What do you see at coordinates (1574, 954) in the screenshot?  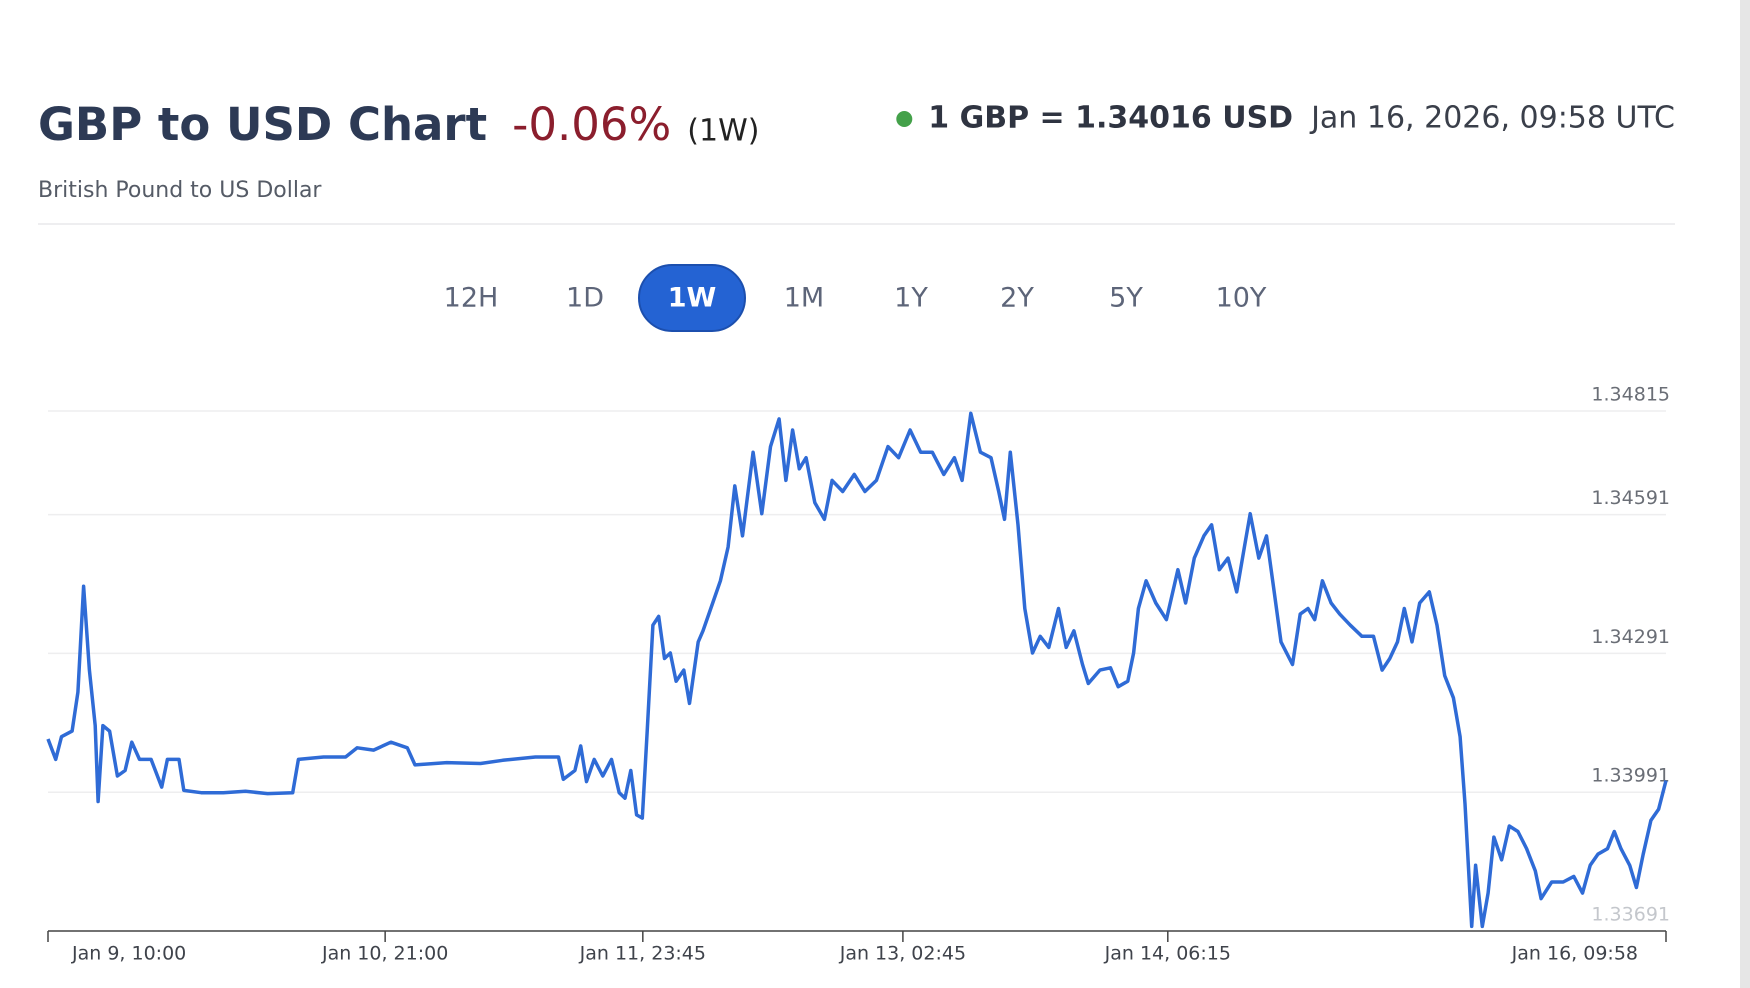 I see `x-tick-label: Jan 16, 09:58` at bounding box center [1574, 954].